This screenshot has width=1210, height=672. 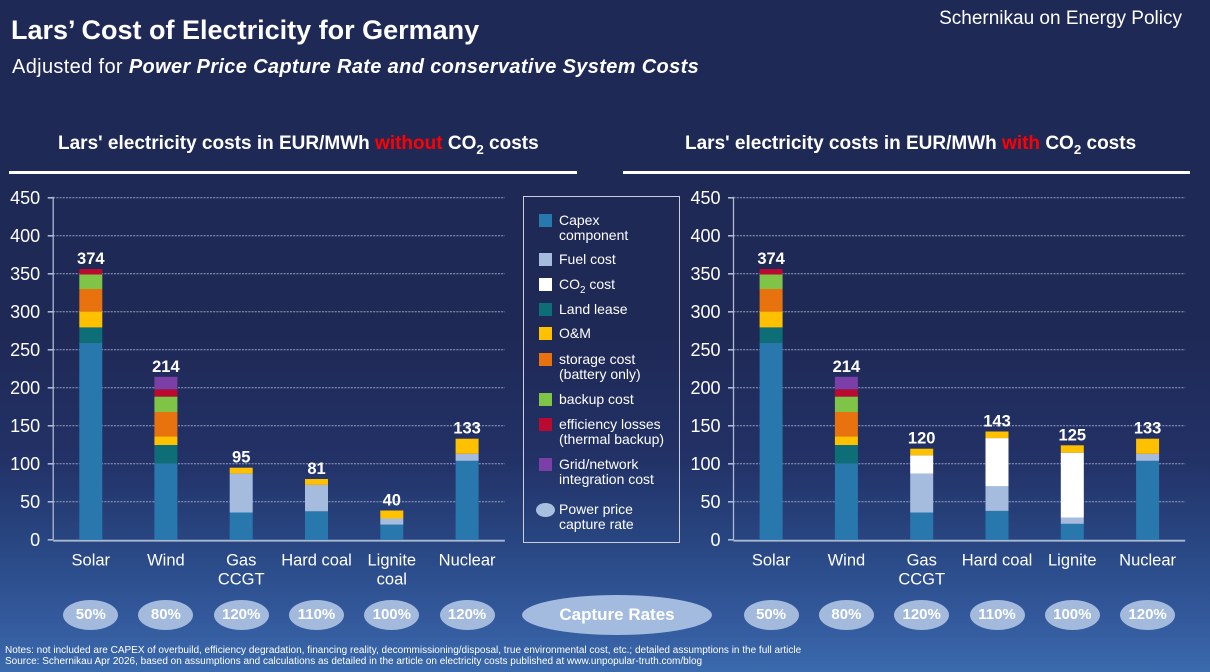 What do you see at coordinates (392, 580) in the screenshot?
I see `svg-text: coal` at bounding box center [392, 580].